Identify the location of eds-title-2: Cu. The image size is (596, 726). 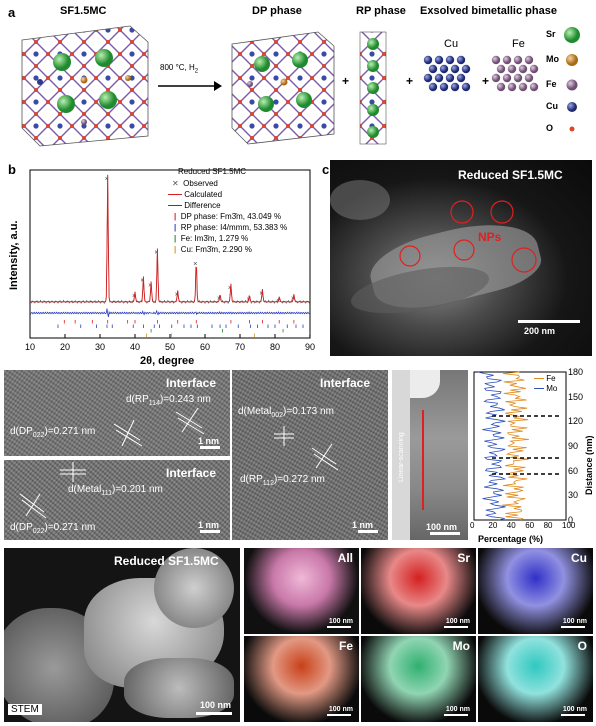
(579, 558).